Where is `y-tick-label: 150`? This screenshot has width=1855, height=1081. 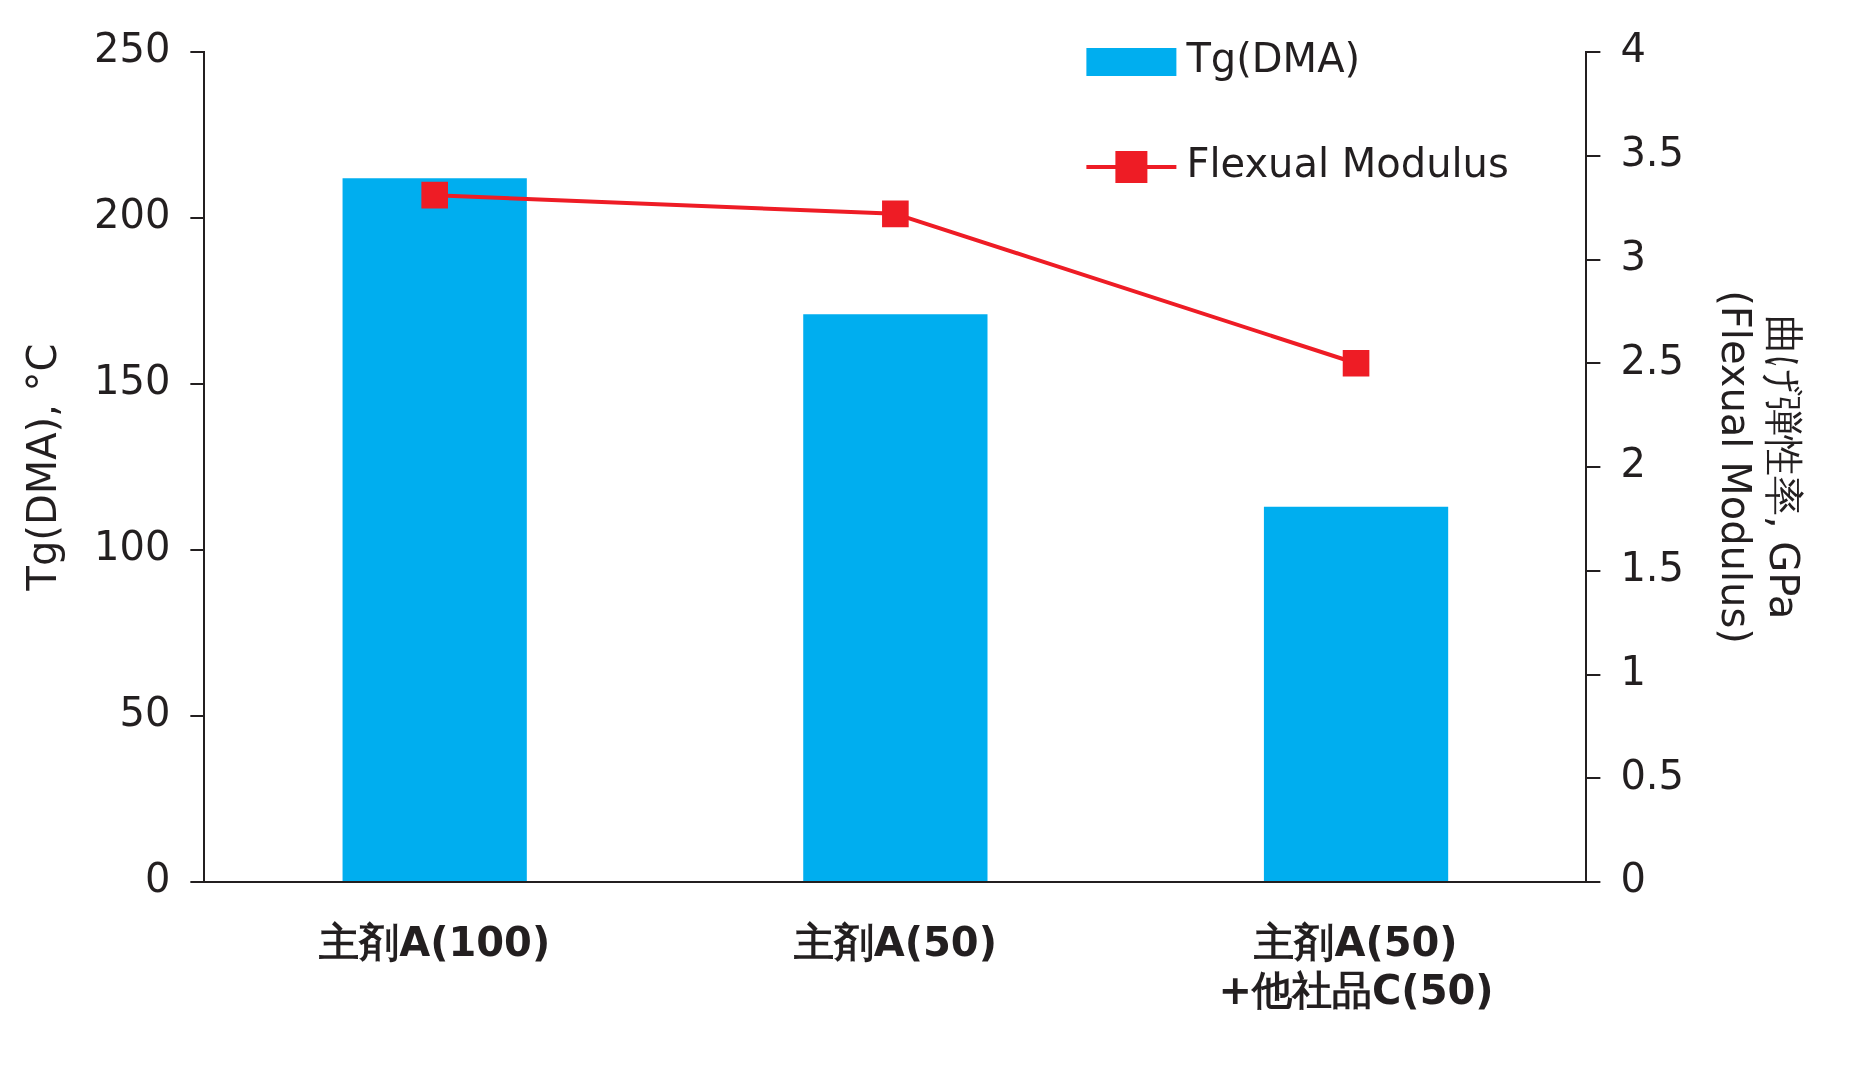
y-tick-label: 150 is located at coordinates (132, 380).